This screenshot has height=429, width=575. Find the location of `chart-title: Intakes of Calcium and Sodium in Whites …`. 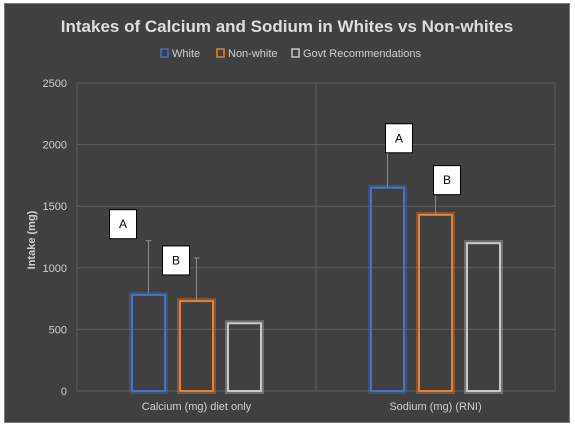

chart-title: Intakes of Calcium and Sodium in Whites … is located at coordinates (287, 26).